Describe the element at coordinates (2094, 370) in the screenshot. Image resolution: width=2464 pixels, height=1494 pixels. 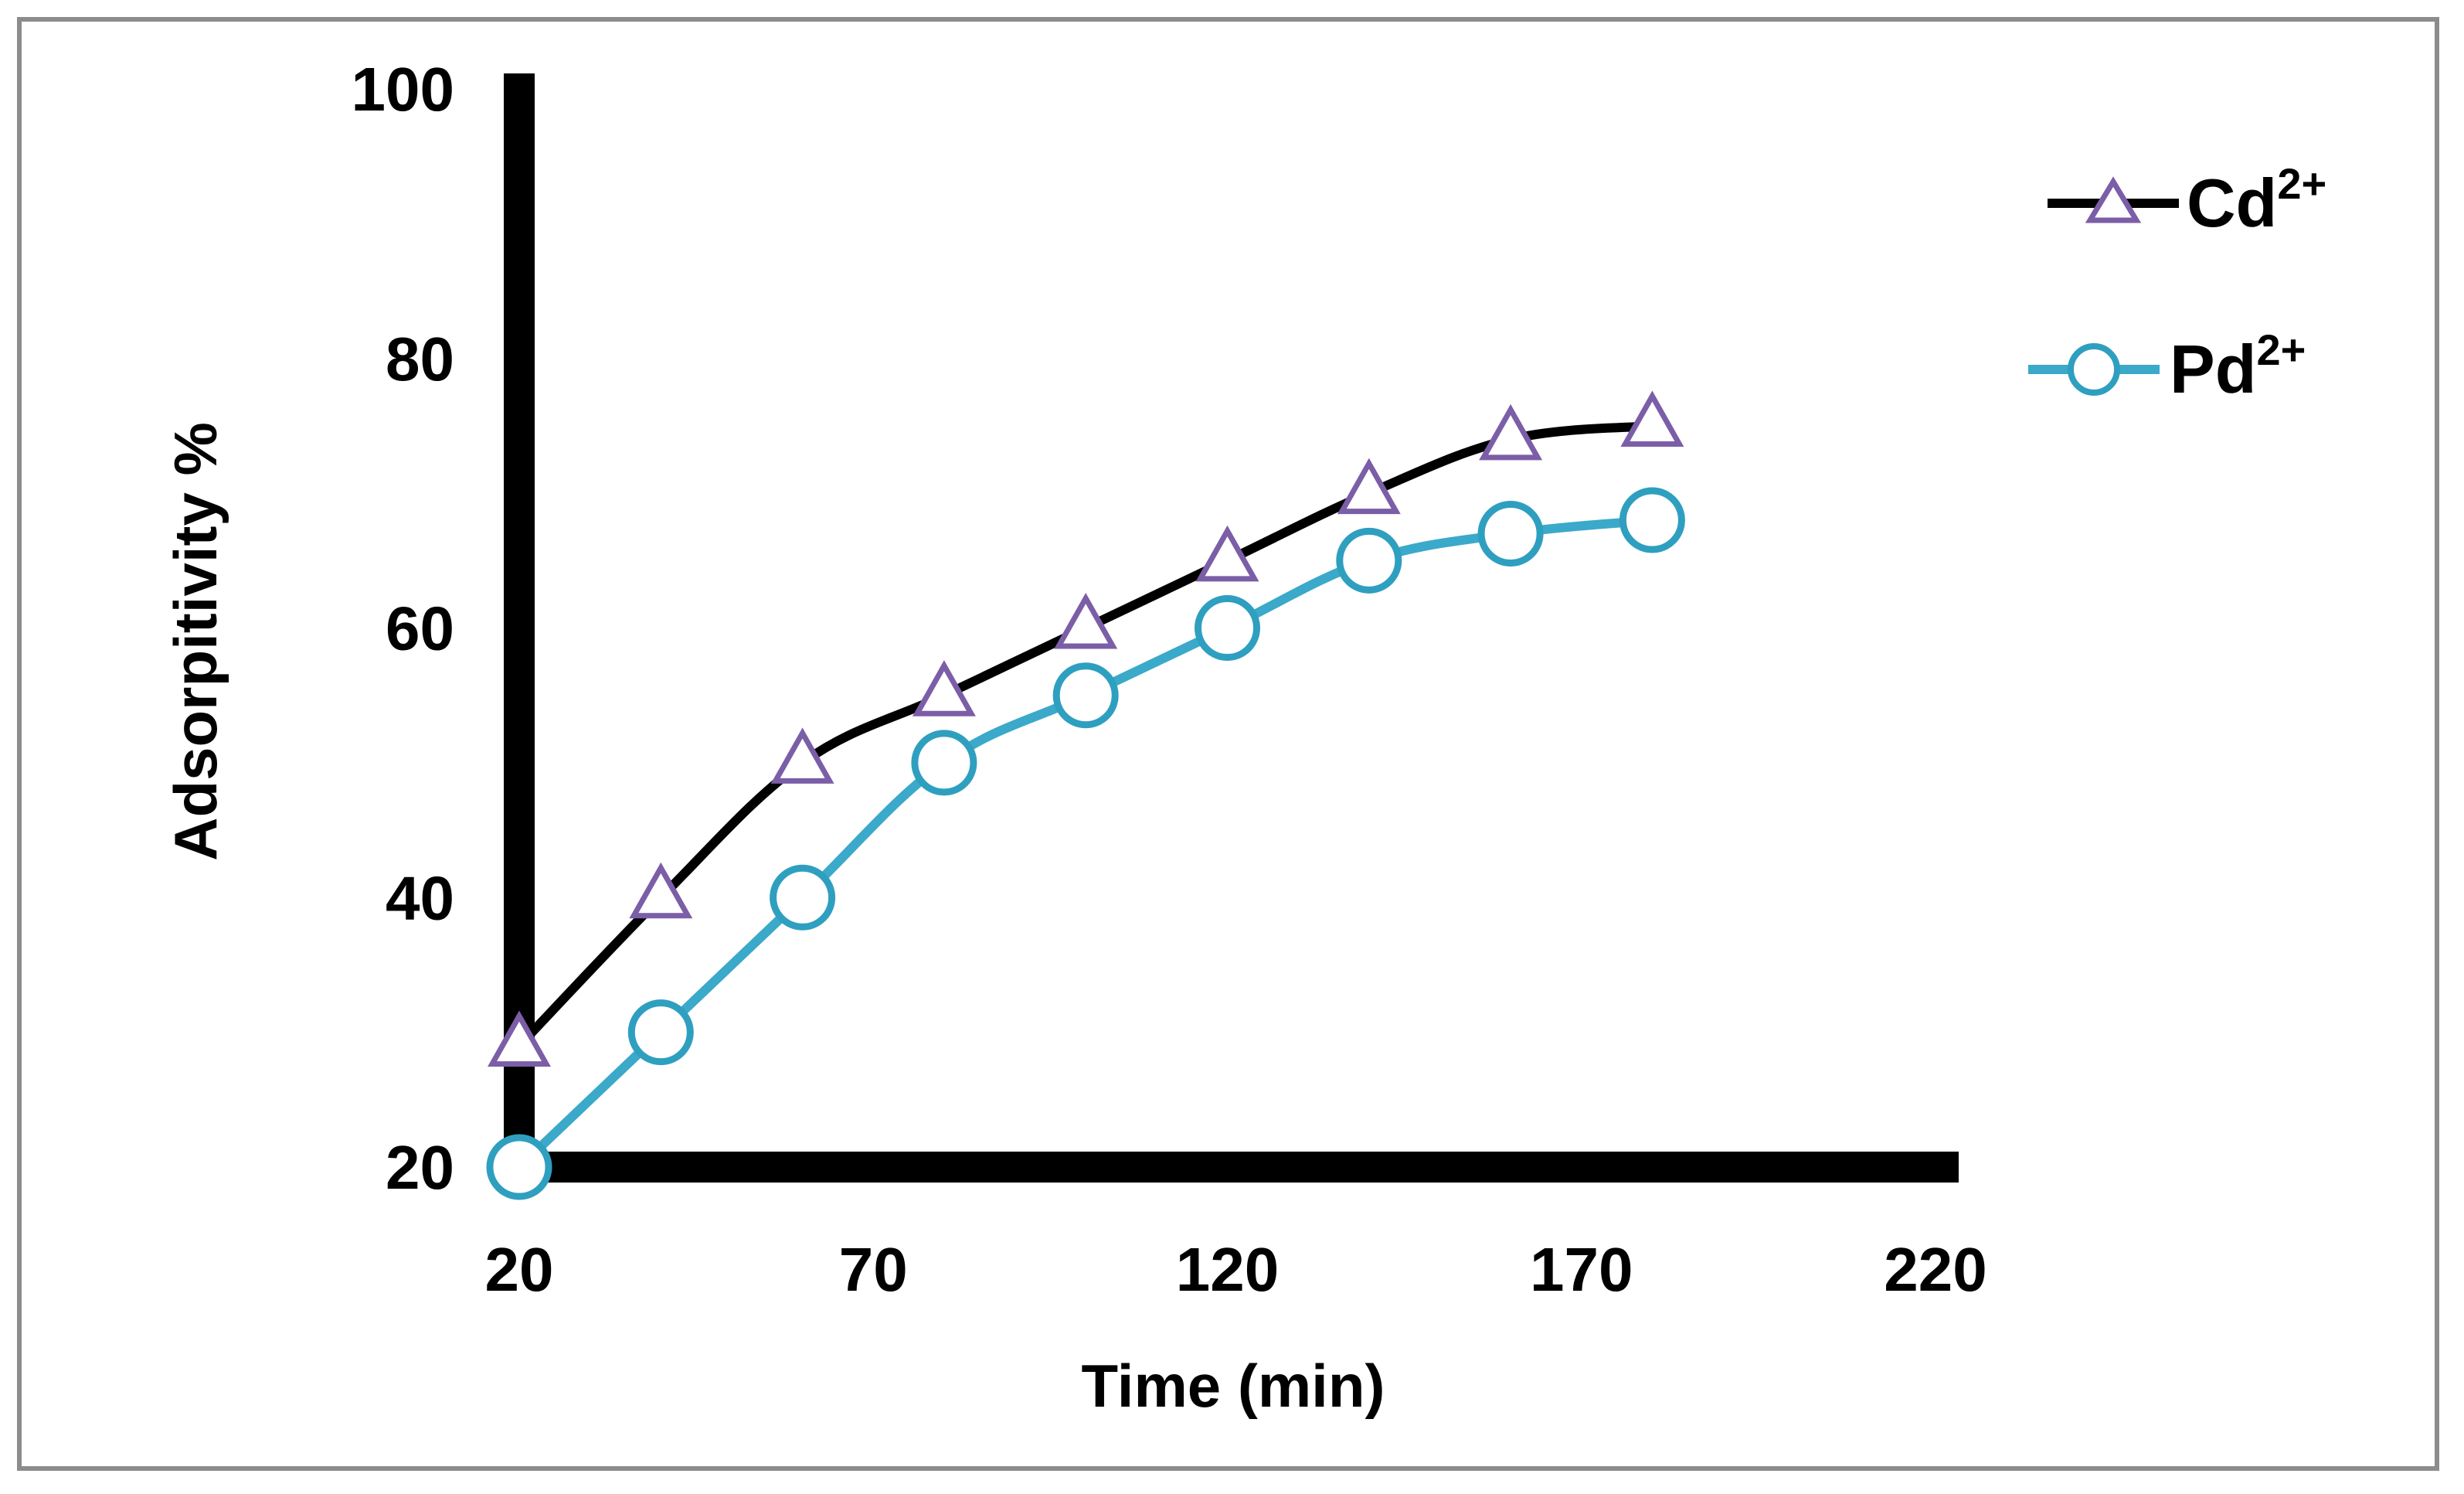
I see `legend-marker-pd` at that location.